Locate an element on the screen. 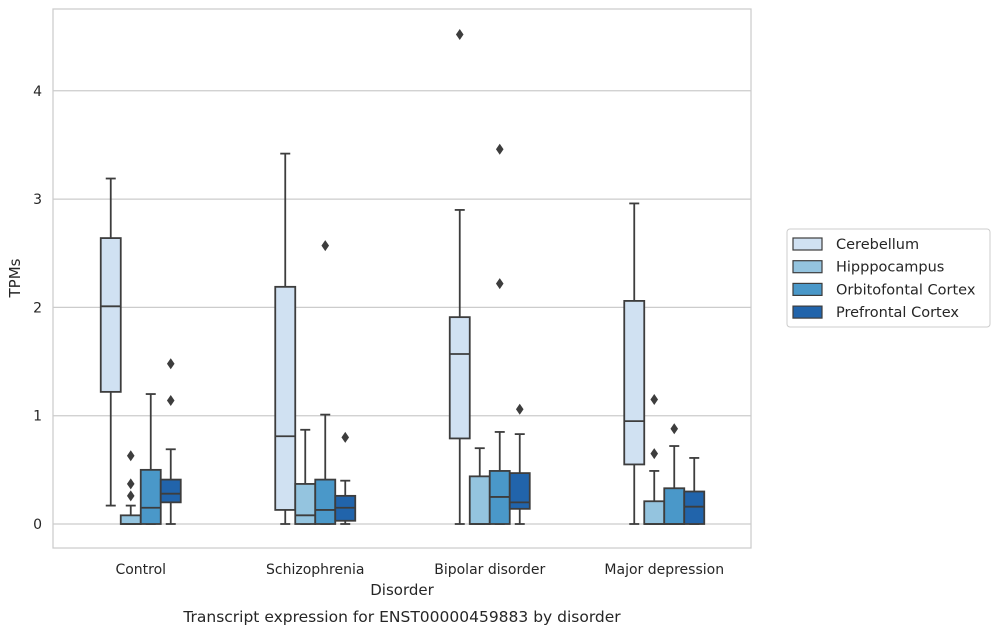 The height and width of the screenshot is (634, 999). y-tick-labels: 0 1 2 3 4 is located at coordinates (37, 308).